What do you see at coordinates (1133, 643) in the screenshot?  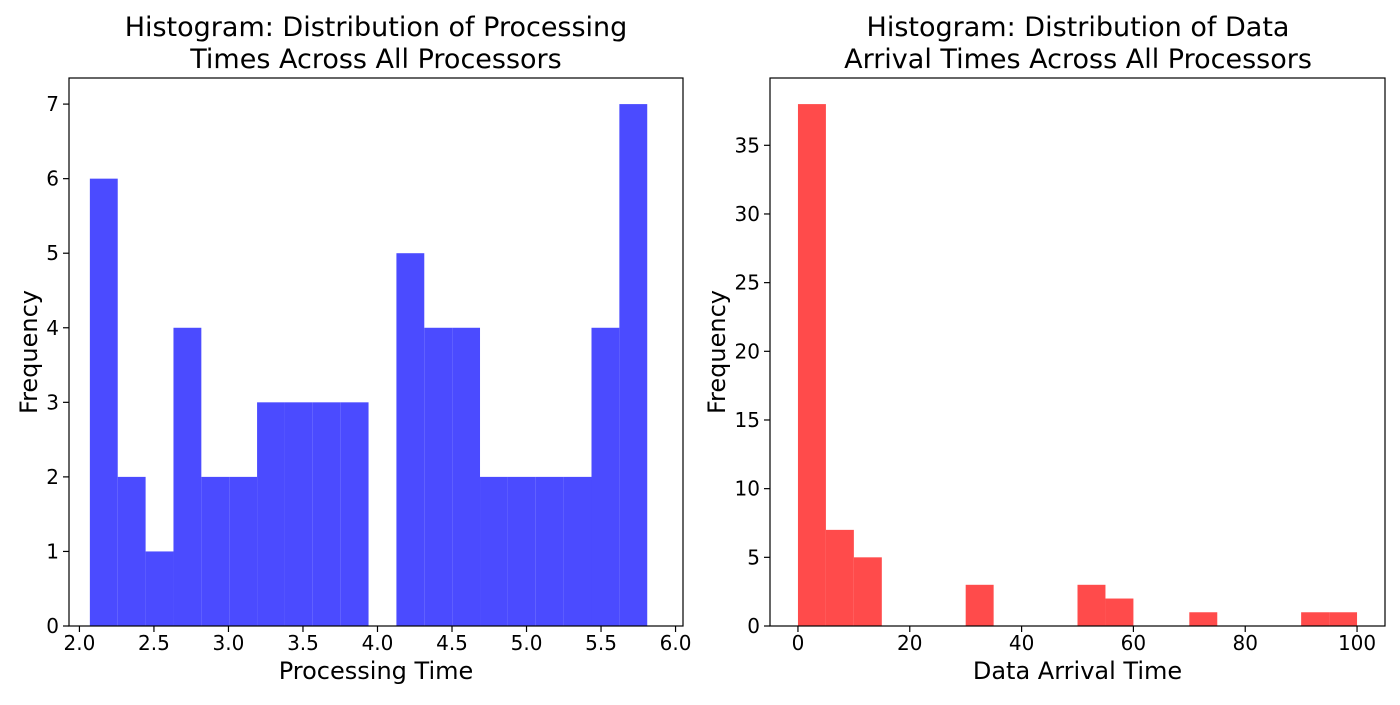 I see `x-tick-label: 60` at bounding box center [1133, 643].